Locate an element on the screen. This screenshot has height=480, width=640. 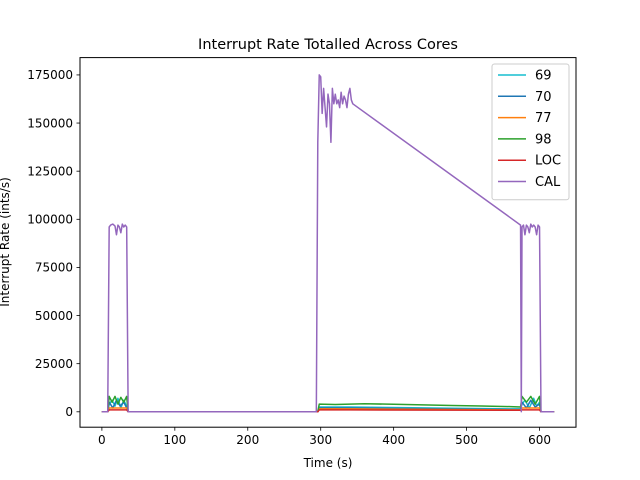
x-tick-label: 500 is located at coordinates (466, 440).